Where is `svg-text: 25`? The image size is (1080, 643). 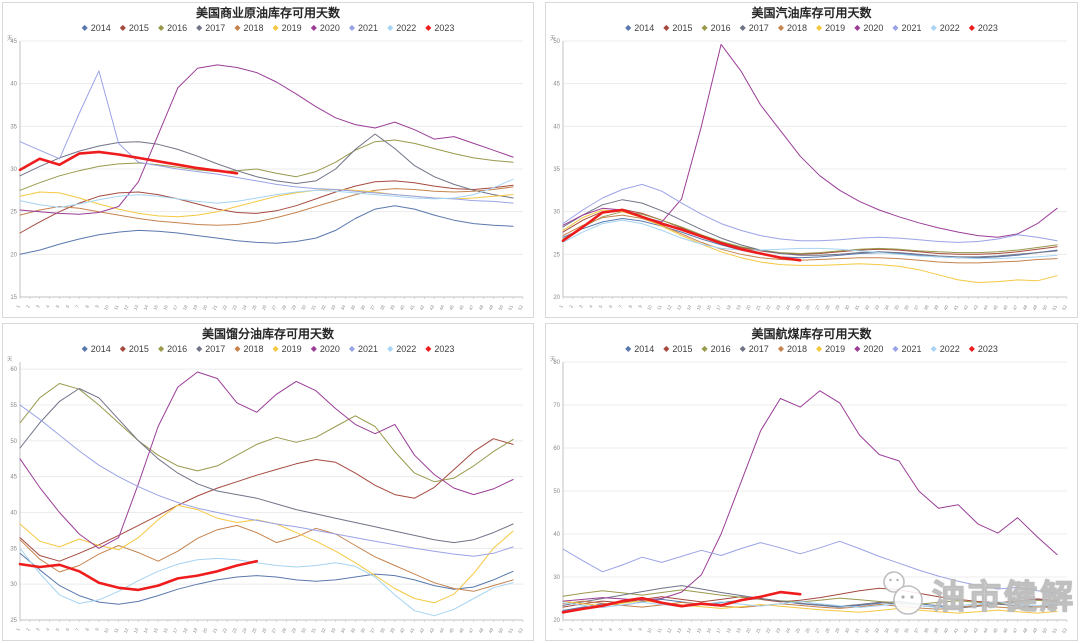 svg-text: 25 is located at coordinates (254, 307).